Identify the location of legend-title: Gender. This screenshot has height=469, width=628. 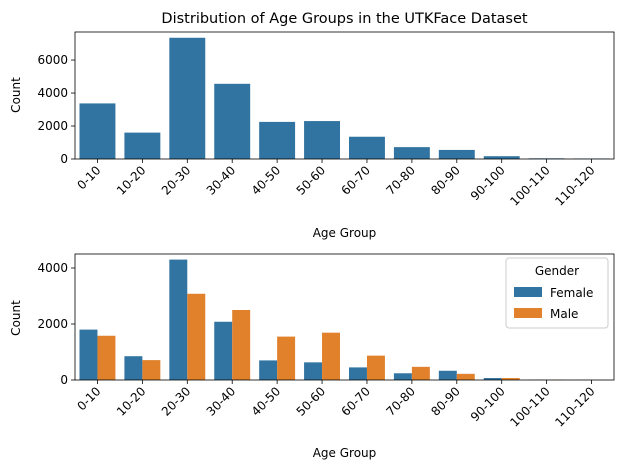
(557, 271).